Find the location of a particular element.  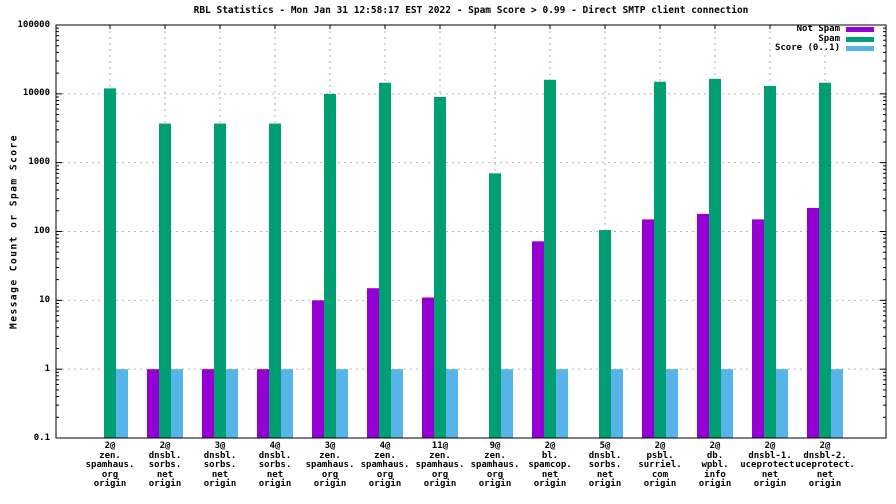

legend-label: Not Spam is located at coordinates (818, 29).